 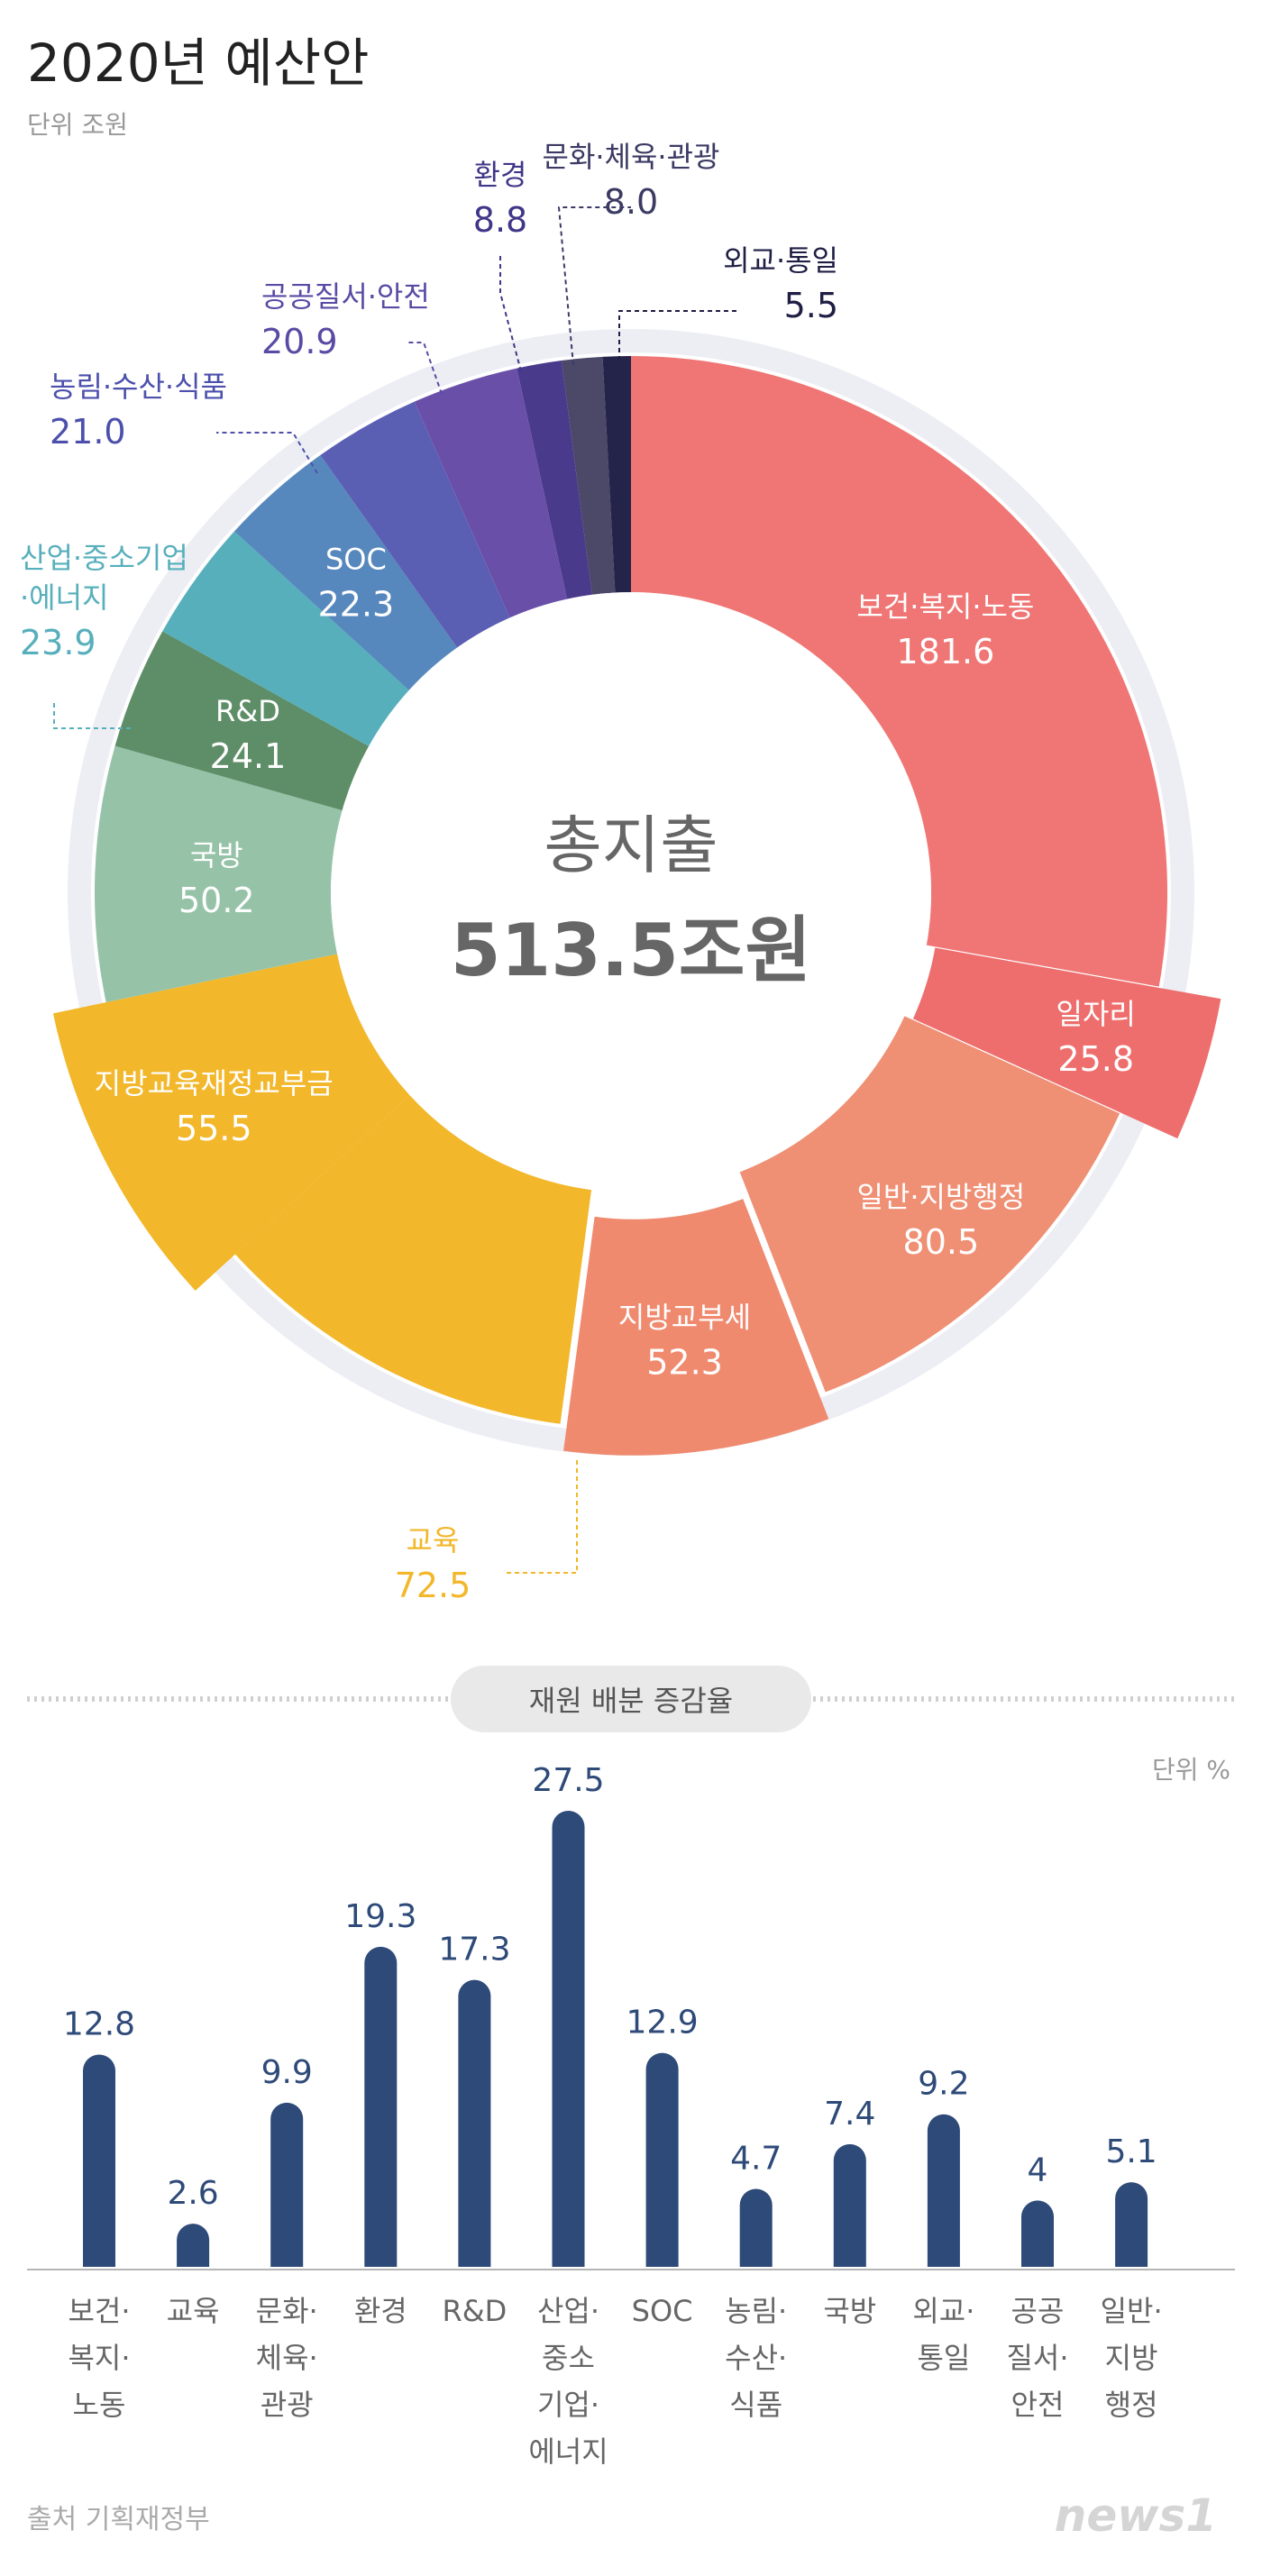 What do you see at coordinates (568, 2358) in the screenshot?
I see `bar-category-label: 중소` at bounding box center [568, 2358].